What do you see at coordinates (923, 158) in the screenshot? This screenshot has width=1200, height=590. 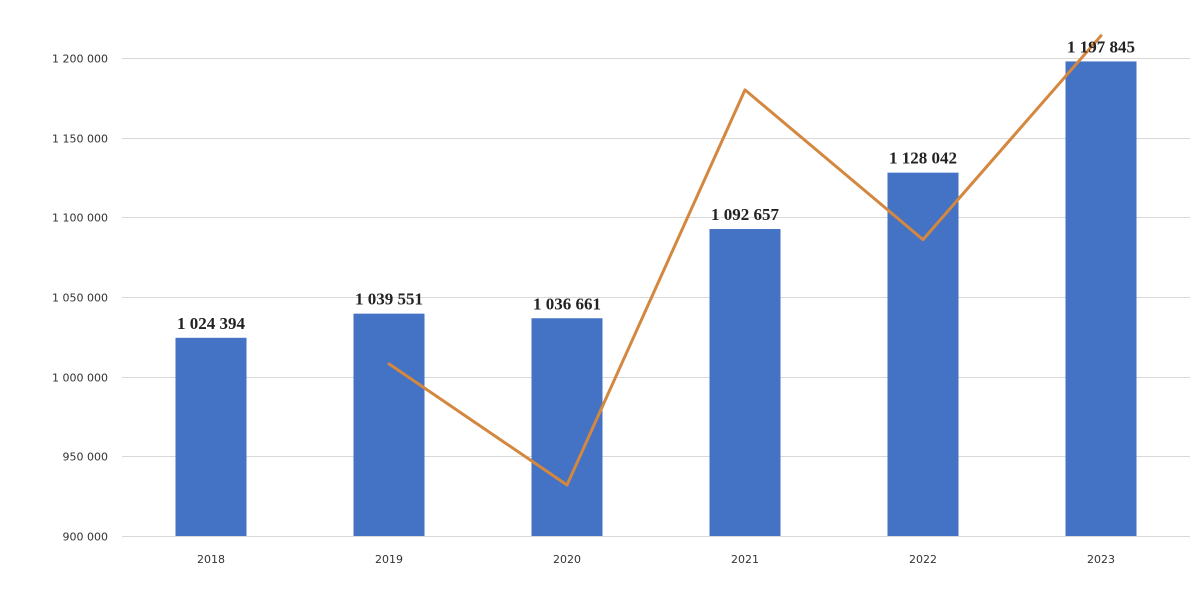 I see `data-label-2022: 1 128 042` at bounding box center [923, 158].